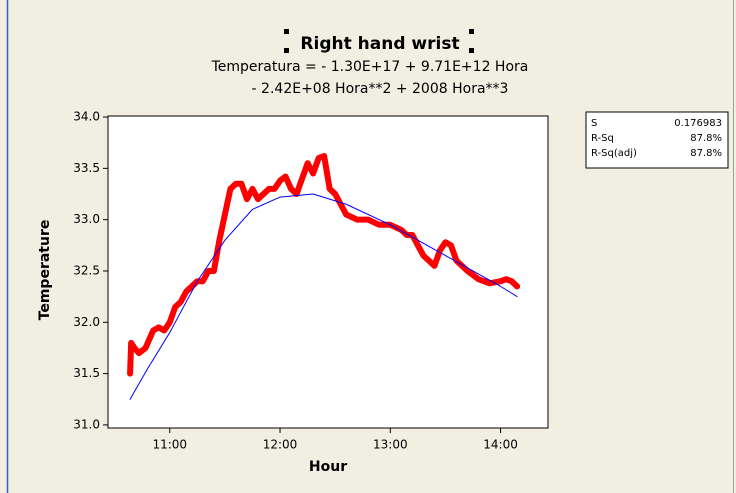 The width and height of the screenshot is (736, 493). Describe the element at coordinates (390, 445) in the screenshot. I see `x-tick-label: 13:00` at that location.